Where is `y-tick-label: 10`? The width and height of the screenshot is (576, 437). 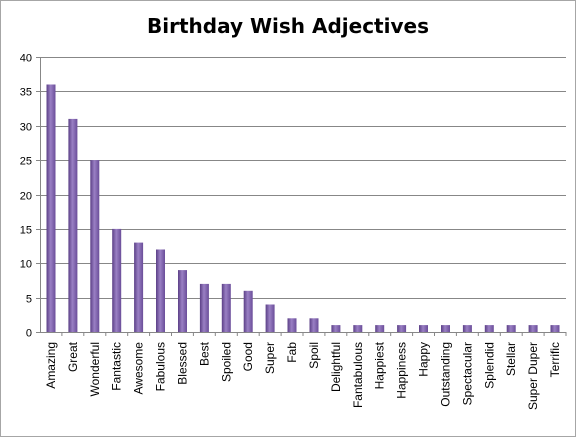 y-tick-label: 10 is located at coordinates (26, 265).